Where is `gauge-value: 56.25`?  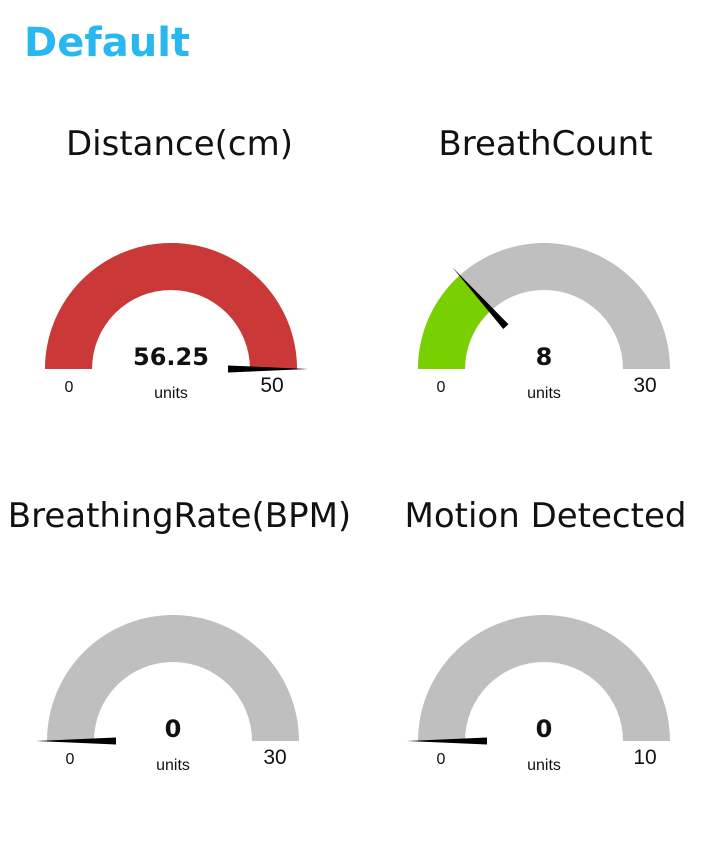
gauge-value: 56.25 is located at coordinates (171, 357).